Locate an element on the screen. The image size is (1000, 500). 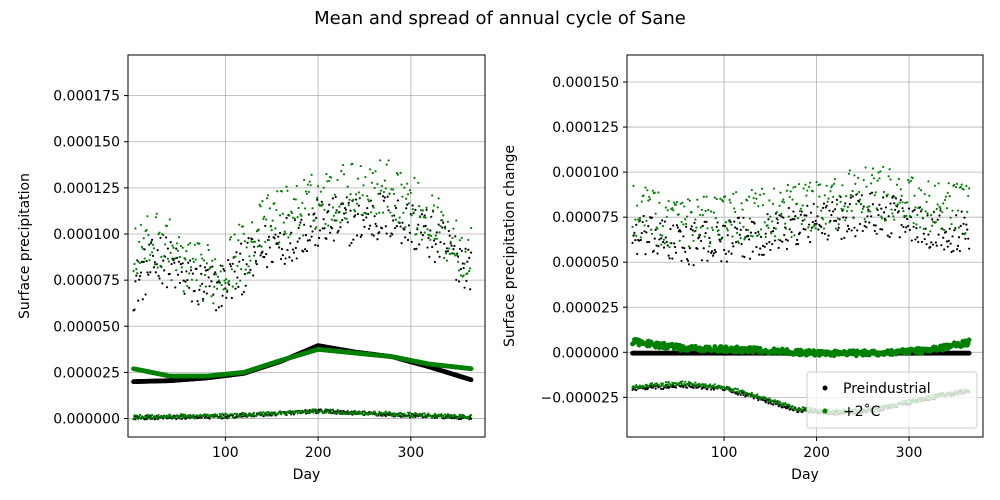
y-tick-label: 0.000050 is located at coordinates (585, 263).